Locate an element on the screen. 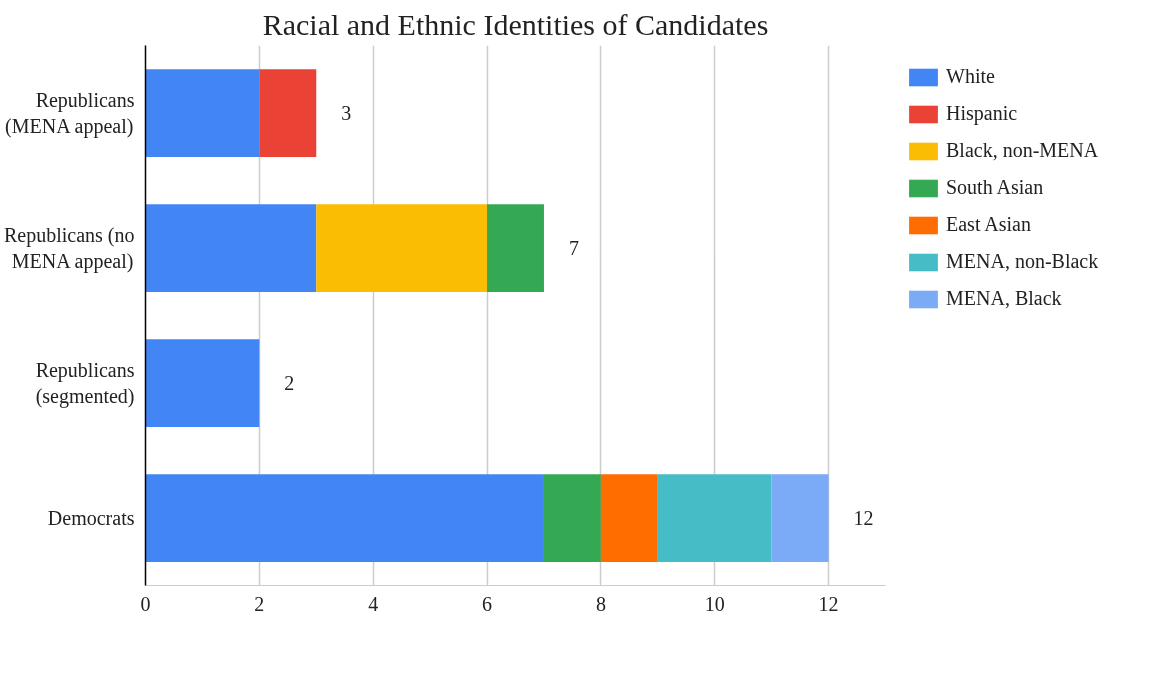  x-tick-label: 6 is located at coordinates (487, 603).